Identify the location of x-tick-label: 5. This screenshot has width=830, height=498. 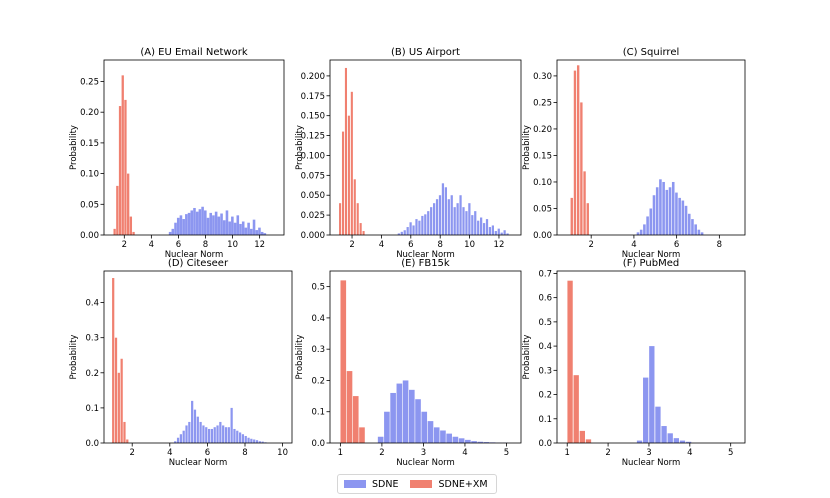
(506, 453).